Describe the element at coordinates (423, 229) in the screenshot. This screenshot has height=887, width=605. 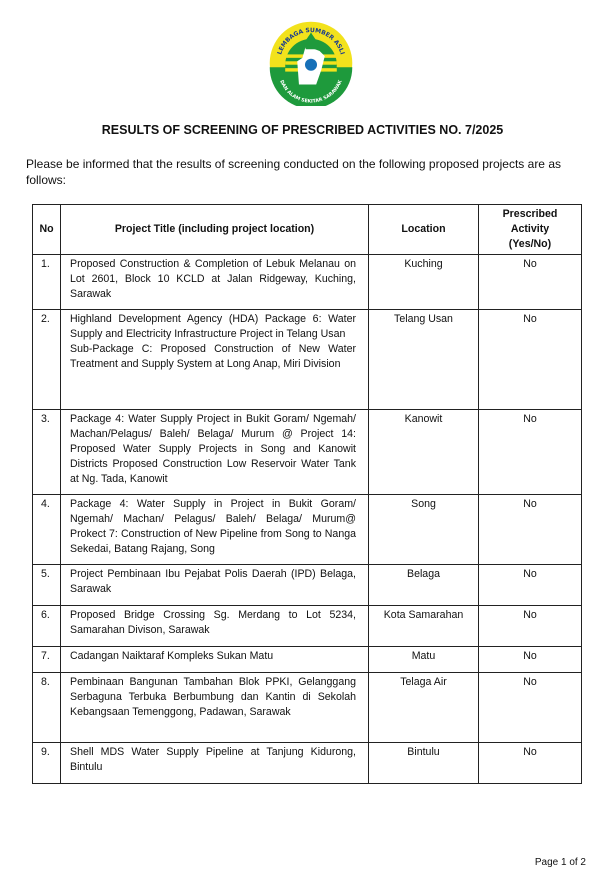
I see `header-location: Location` at that location.